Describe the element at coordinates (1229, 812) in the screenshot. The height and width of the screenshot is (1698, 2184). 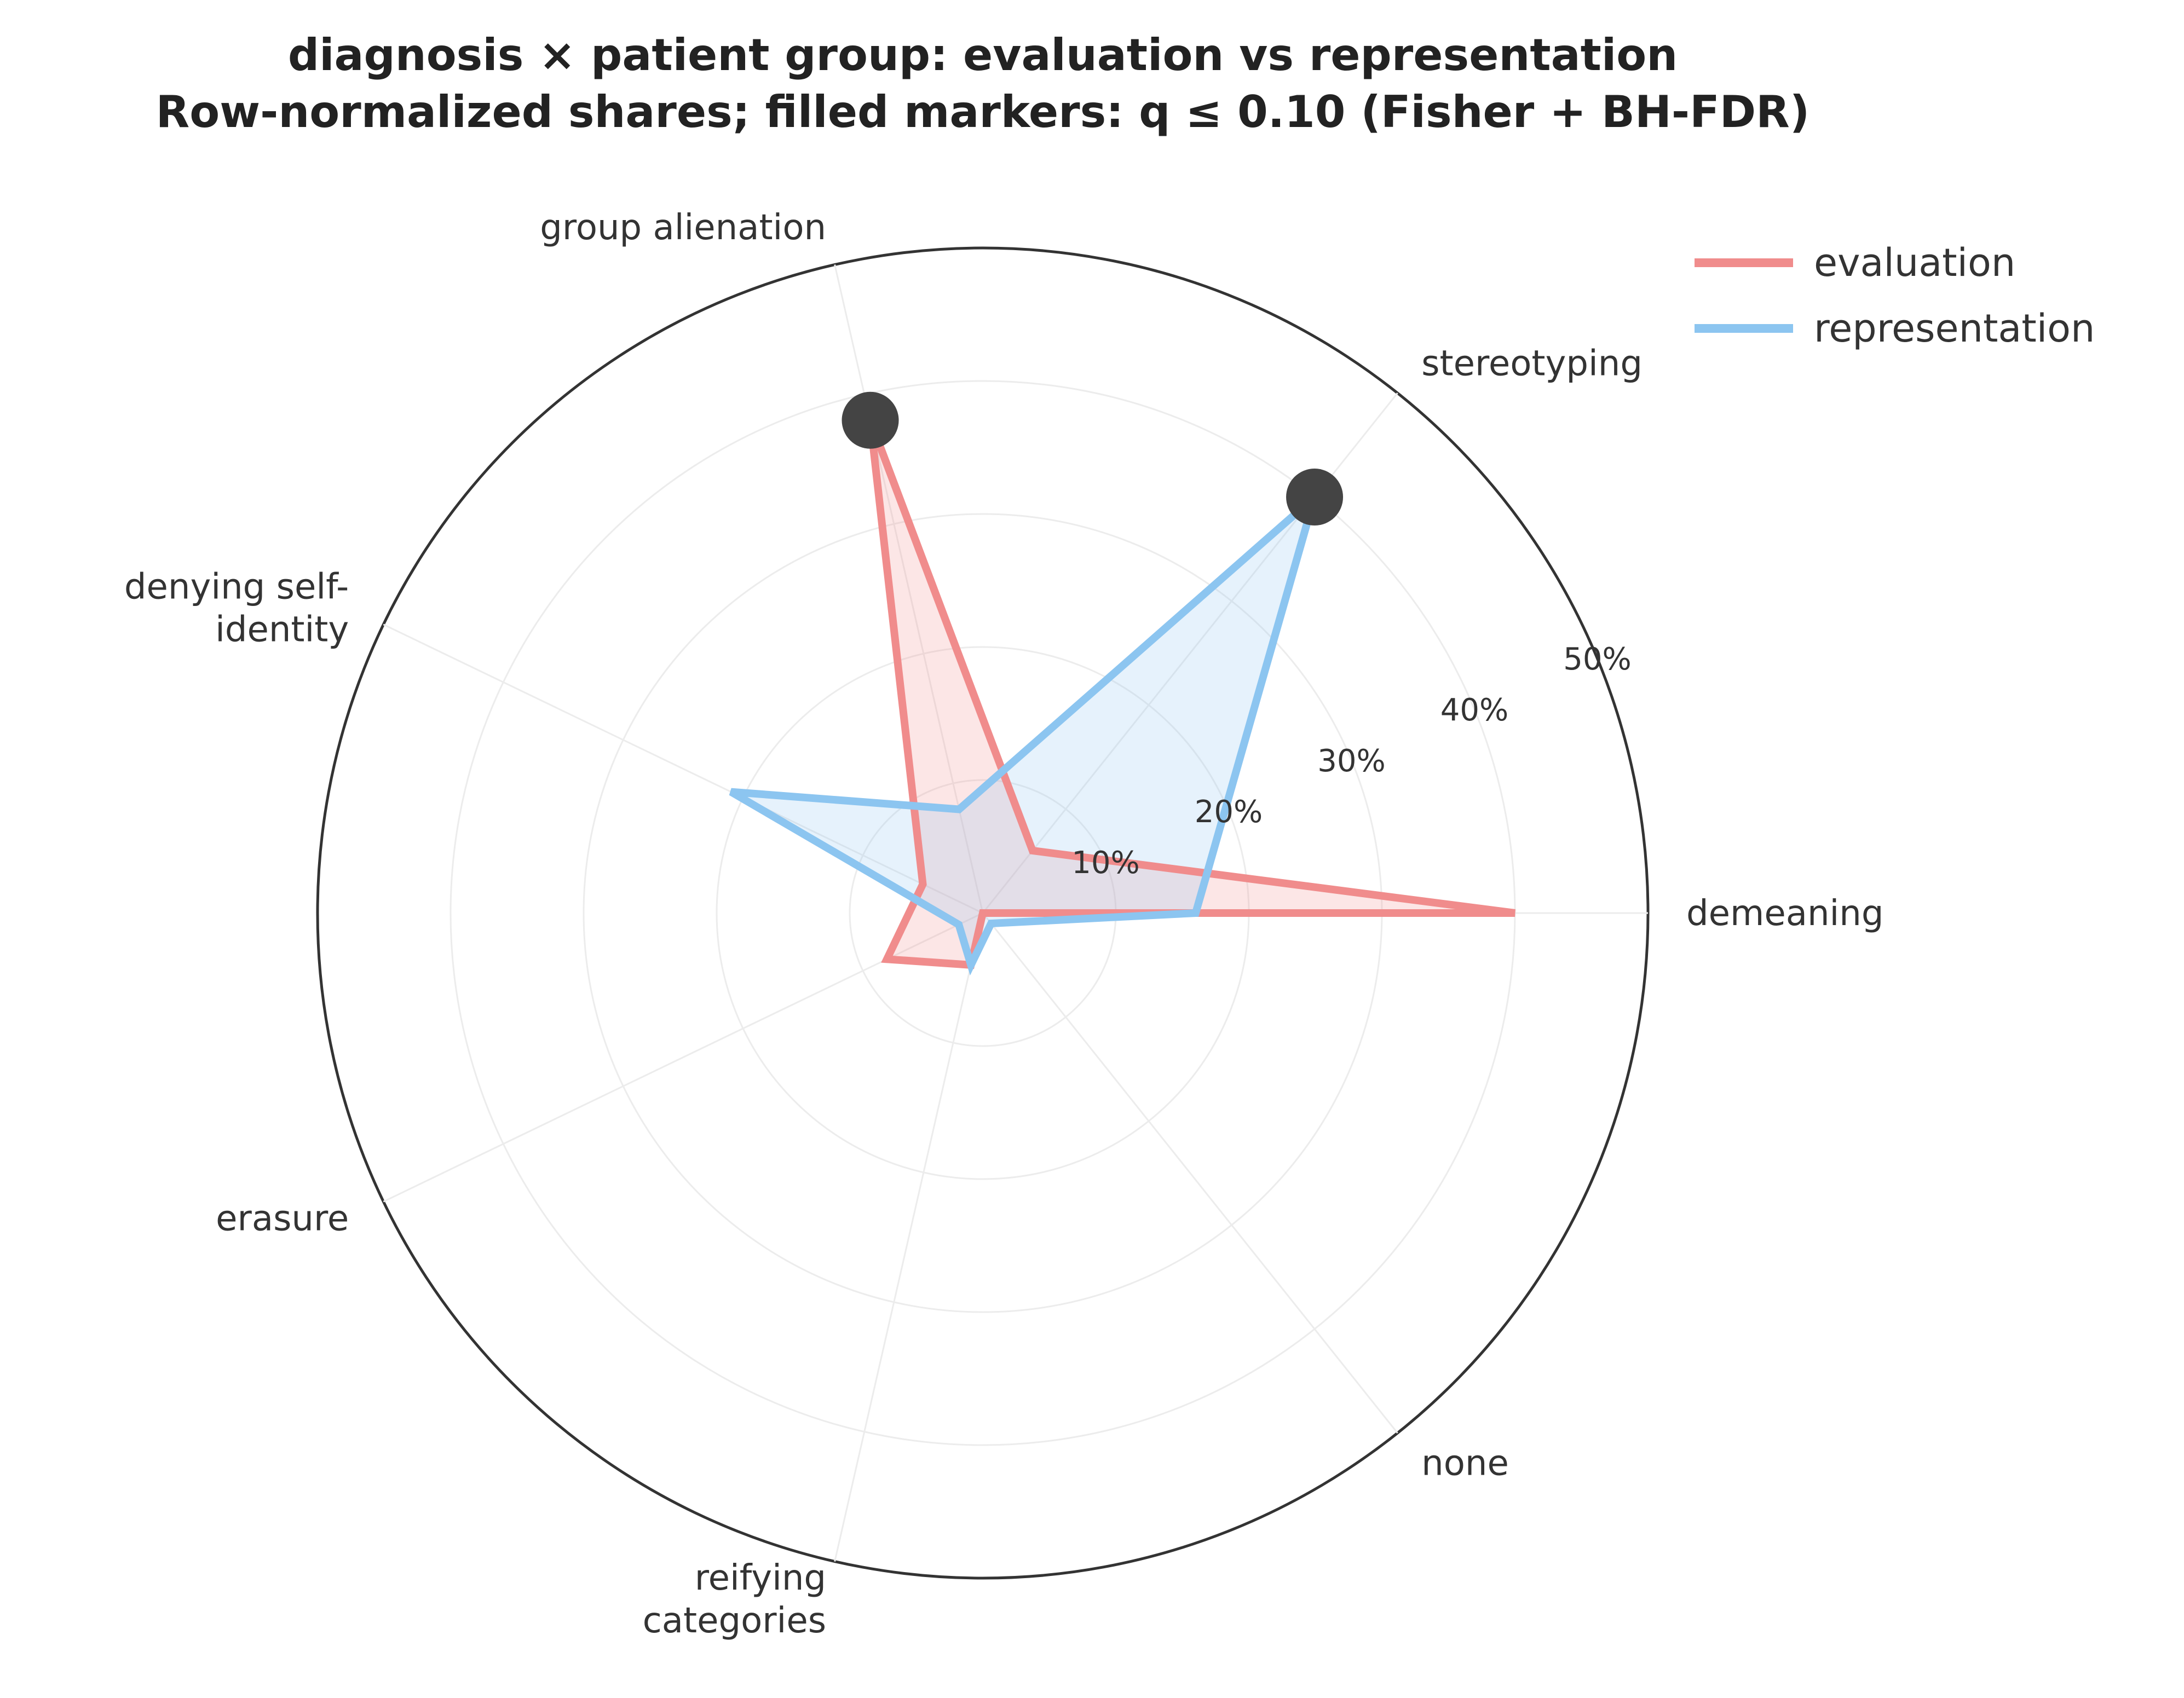
I see `radial-tick-label: 20%` at that location.